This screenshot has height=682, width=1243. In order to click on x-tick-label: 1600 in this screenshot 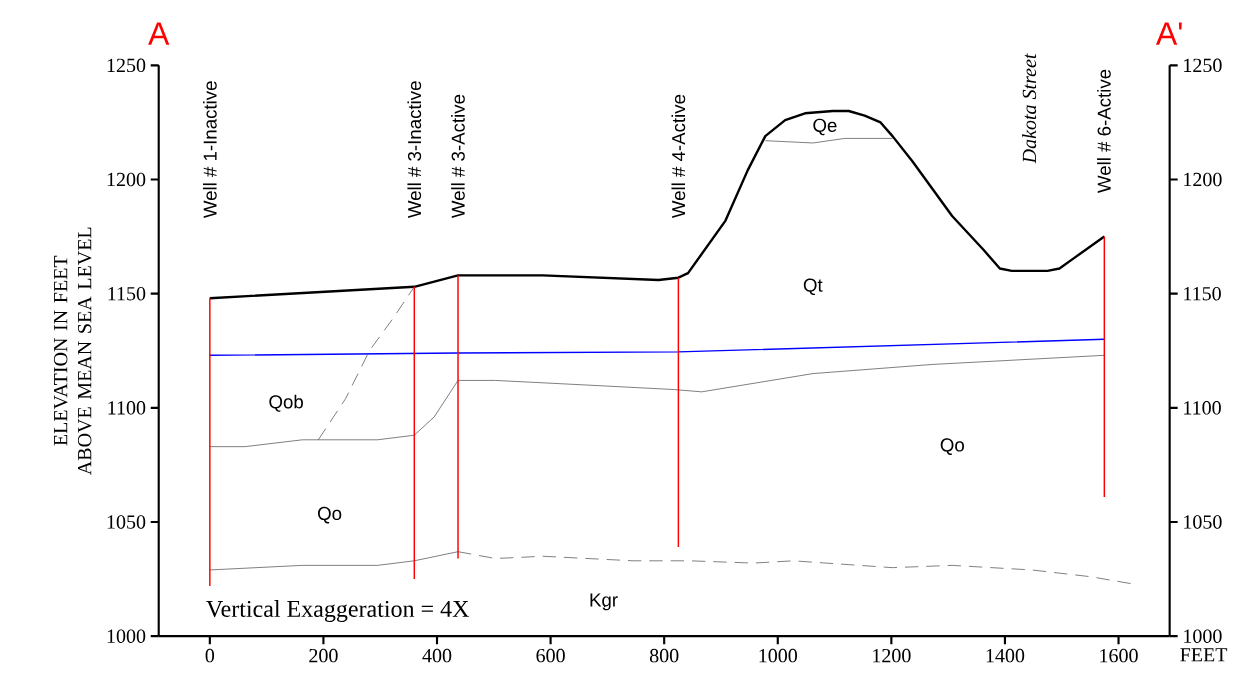, I will do `click(1119, 656)`.